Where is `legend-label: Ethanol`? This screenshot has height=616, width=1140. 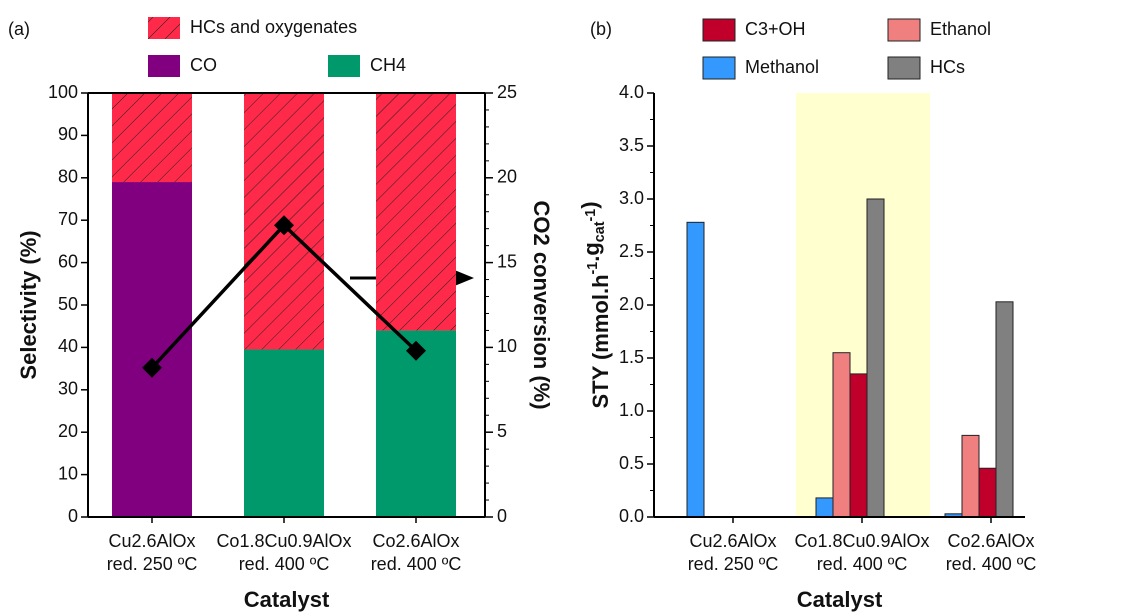 legend-label: Ethanol is located at coordinates (960, 29).